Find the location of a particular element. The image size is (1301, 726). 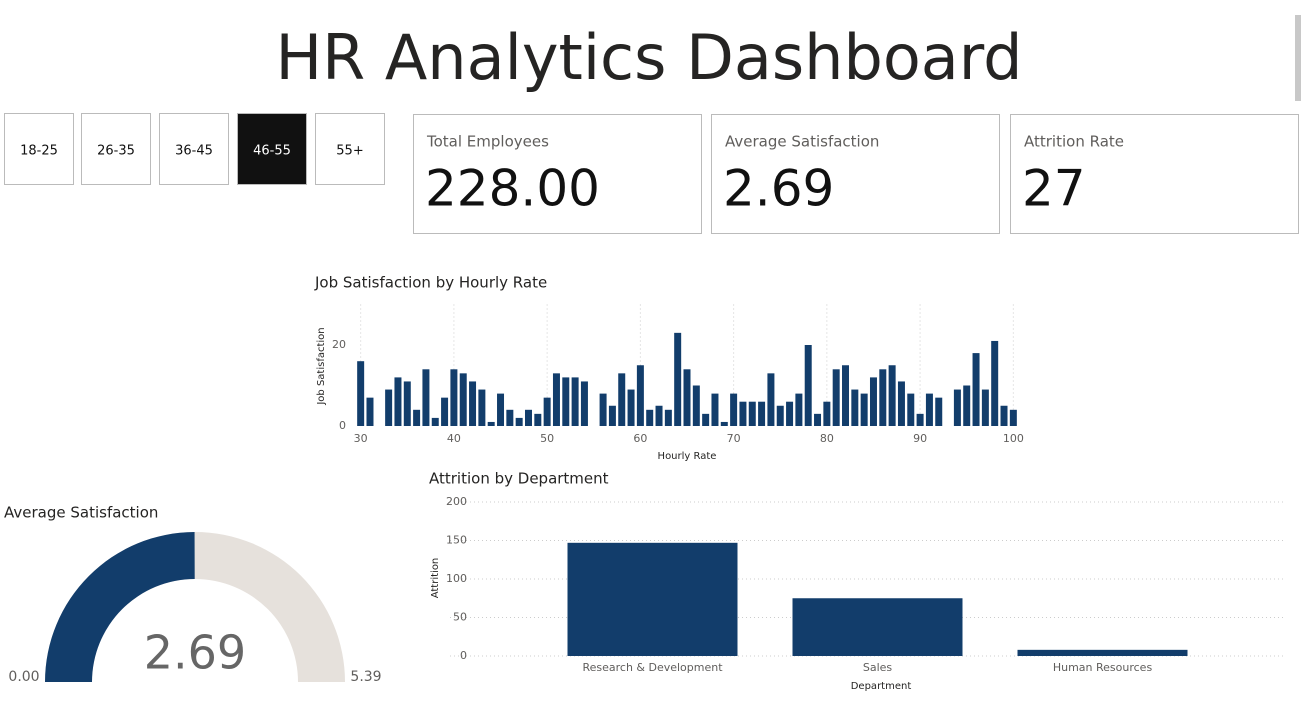

x-tick-label: 70 is located at coordinates (734, 438).